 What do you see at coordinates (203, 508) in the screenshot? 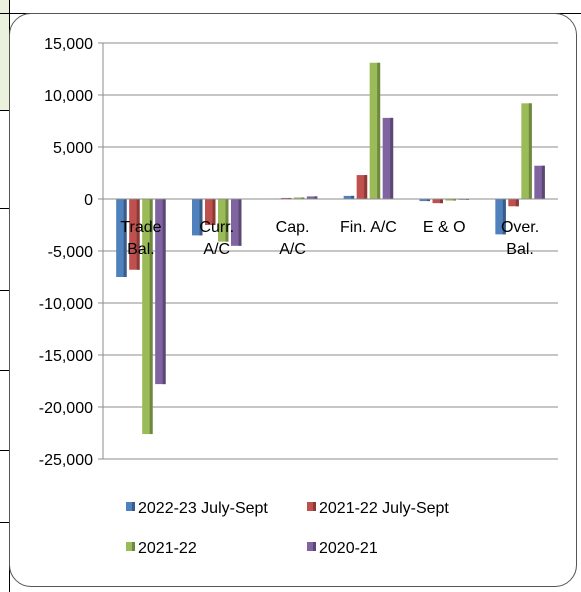
I see `legend-label: 2022-23 July-Sept` at bounding box center [203, 508].